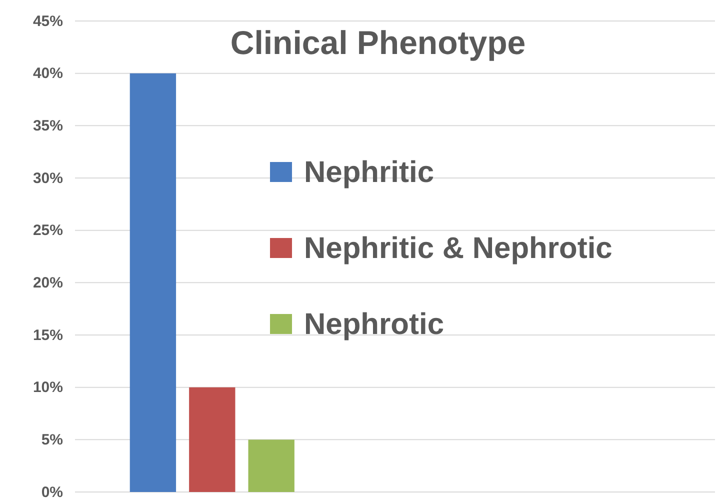 The width and height of the screenshot is (721, 501). Describe the element at coordinates (458, 248) in the screenshot. I see `legend-label: Nephritic & Nephrotic` at that location.